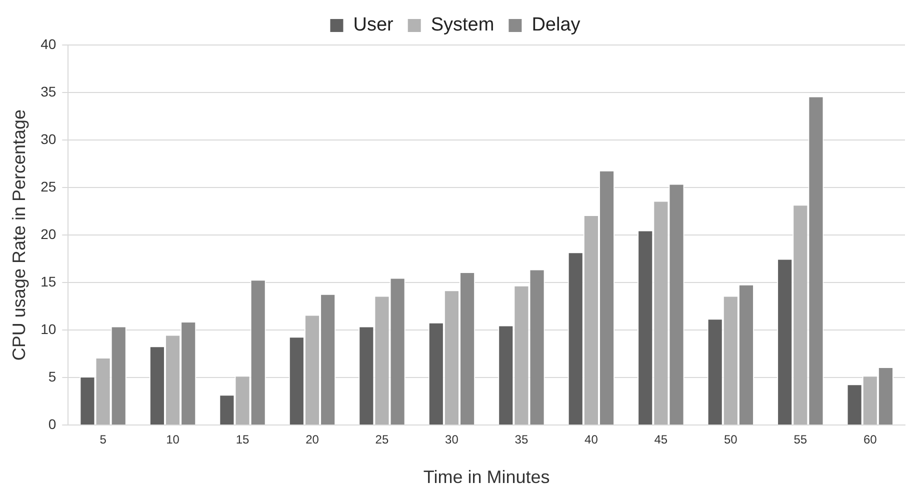  I want to click on x-tick-label: 40, so click(591, 439).